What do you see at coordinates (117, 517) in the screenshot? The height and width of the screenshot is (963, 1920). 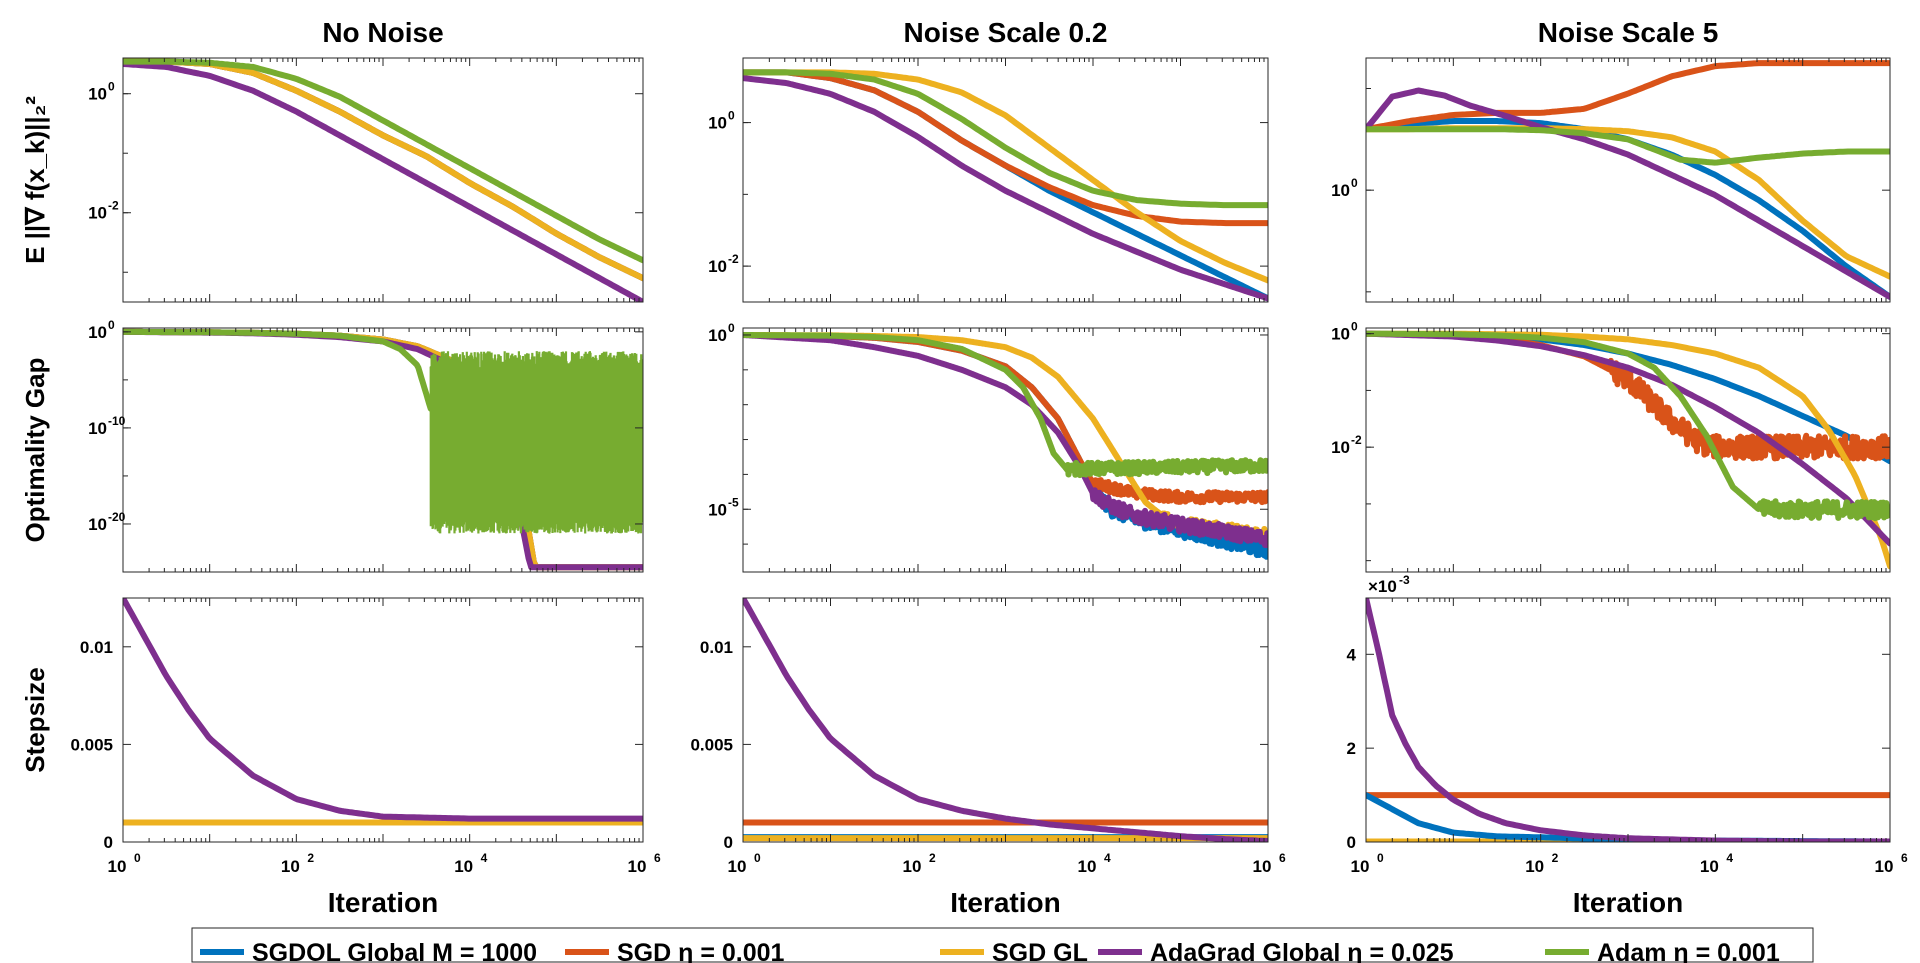 I see `y-tick-exponent: -20` at bounding box center [117, 517].